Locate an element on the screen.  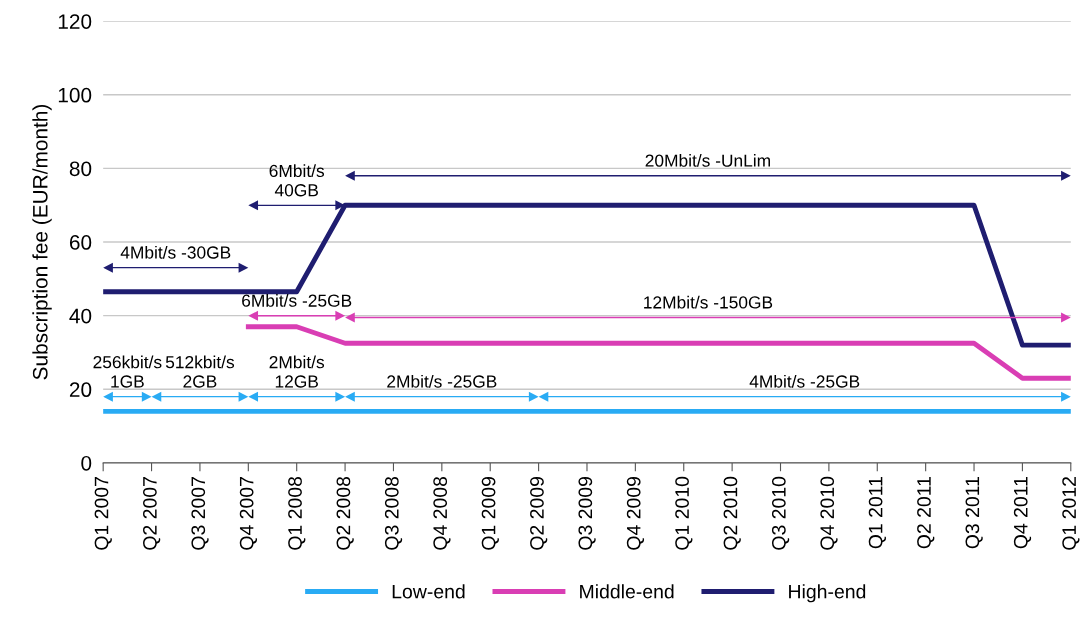
annotation: 12Mbit/s -150GB is located at coordinates (708, 302).